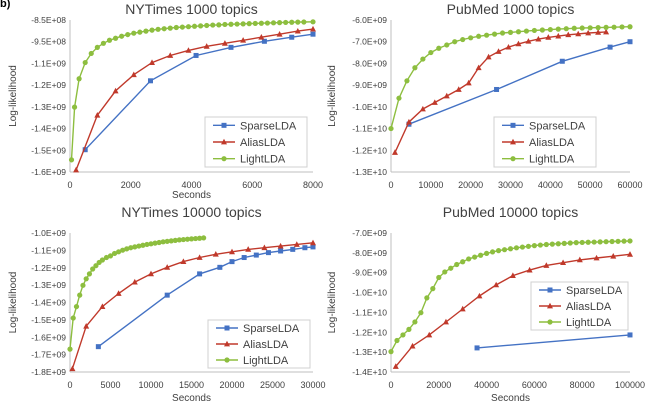 The image size is (659, 410). I want to click on series-AliasLDA, so click(194, 99).